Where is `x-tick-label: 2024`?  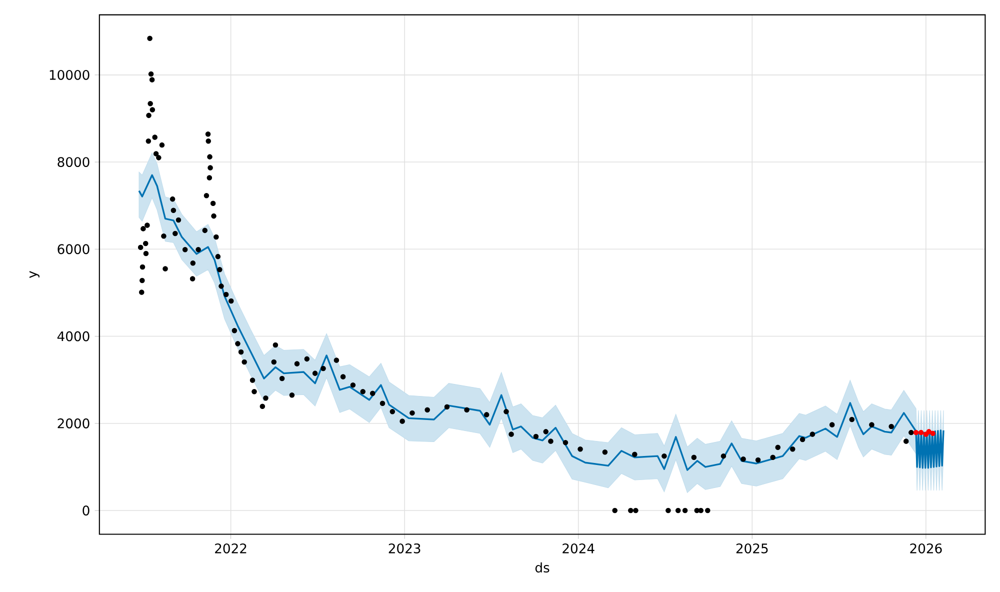
x-tick-label: 2024 is located at coordinates (578, 548).